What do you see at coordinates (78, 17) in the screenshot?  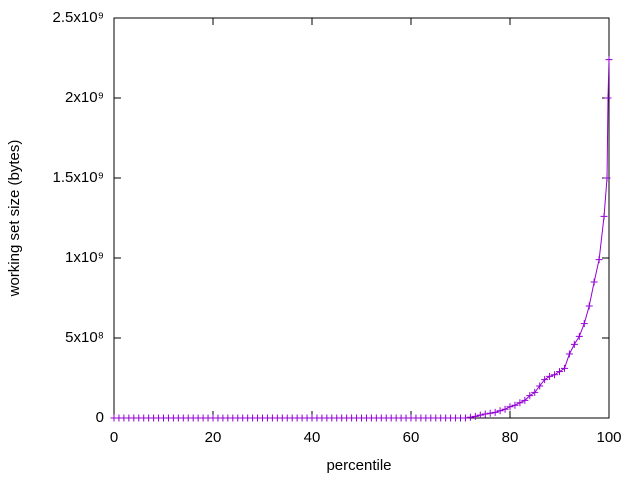 I see `y-tick-label: 2.5x10⁹` at bounding box center [78, 17].